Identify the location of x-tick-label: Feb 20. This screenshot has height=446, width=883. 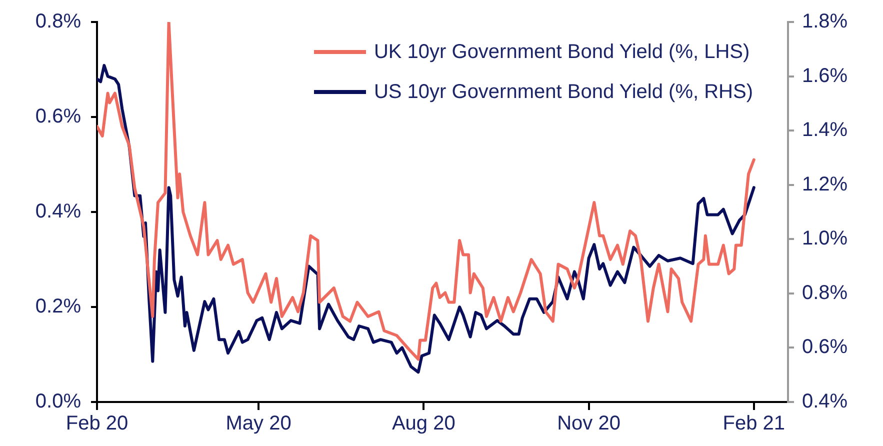
(97, 423).